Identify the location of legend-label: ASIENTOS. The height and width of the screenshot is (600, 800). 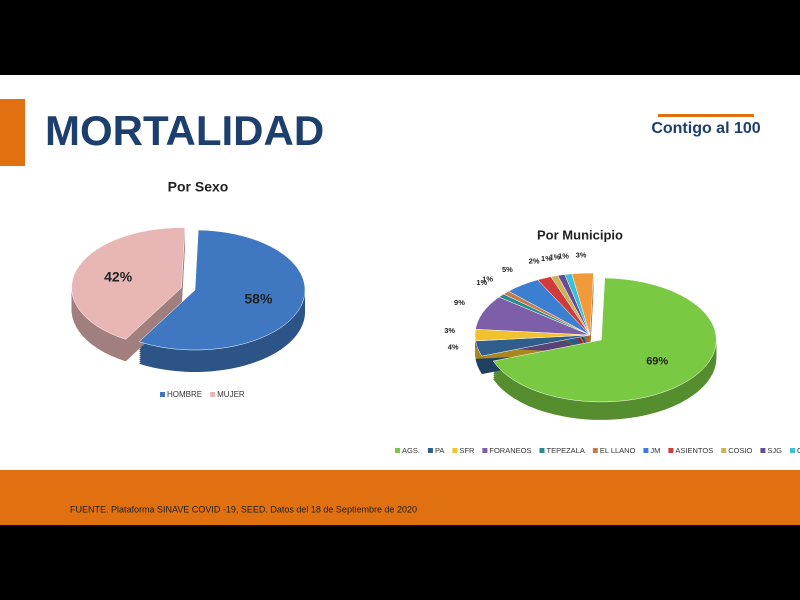
(694, 450).